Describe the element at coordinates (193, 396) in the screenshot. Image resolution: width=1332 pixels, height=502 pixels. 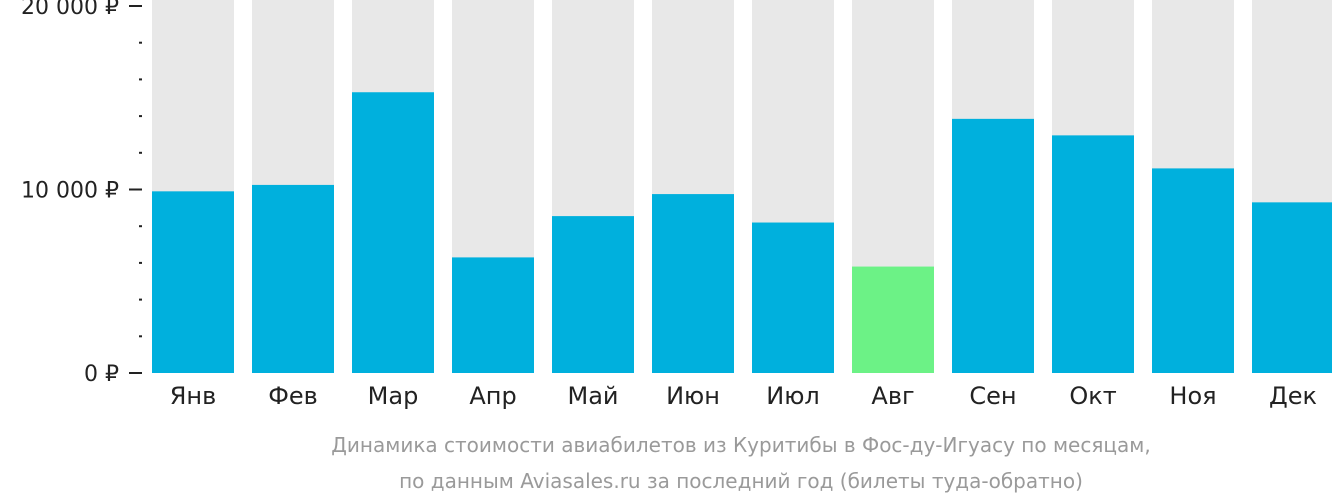
I see `x-tick-label-0: Янв` at that location.